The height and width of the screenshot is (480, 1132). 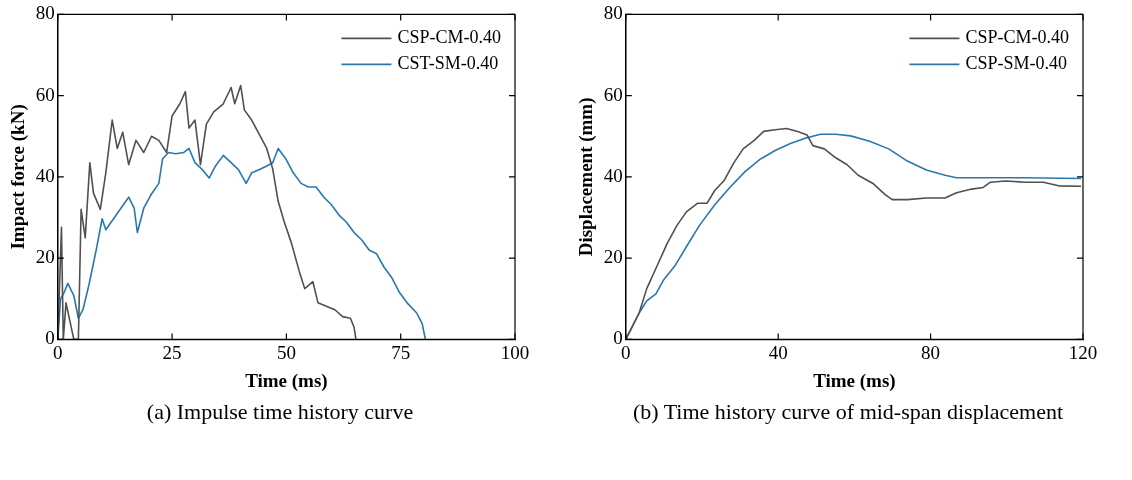 I want to click on legend-label: CSP-SM-0.40, so click(x=1016, y=63).